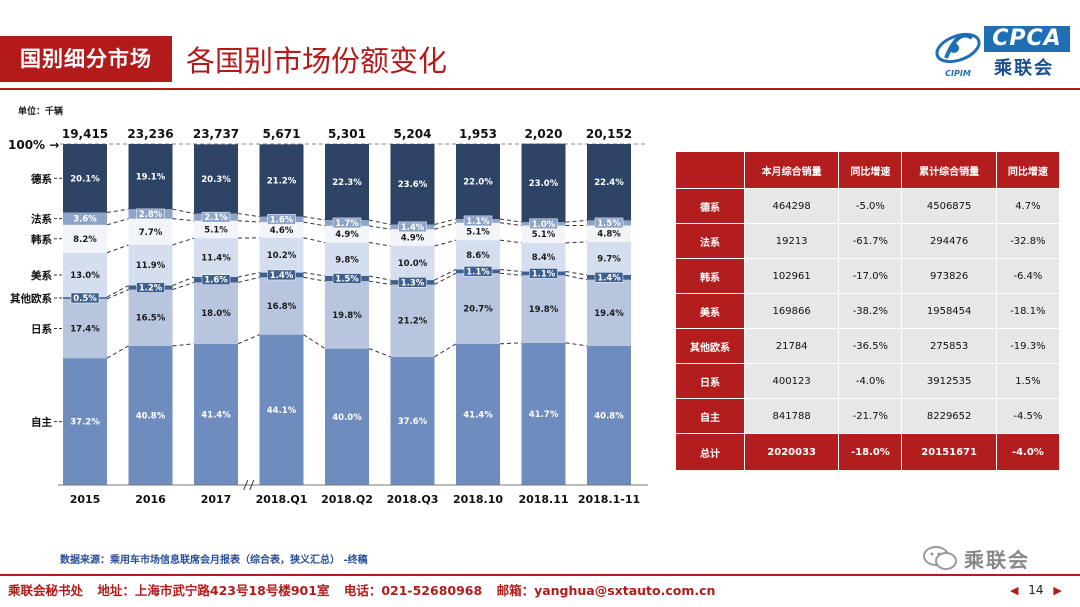 This screenshot has width=1080, height=607. What do you see at coordinates (1027, 206) in the screenshot?
I see `table-cell: 4.7%` at bounding box center [1027, 206].